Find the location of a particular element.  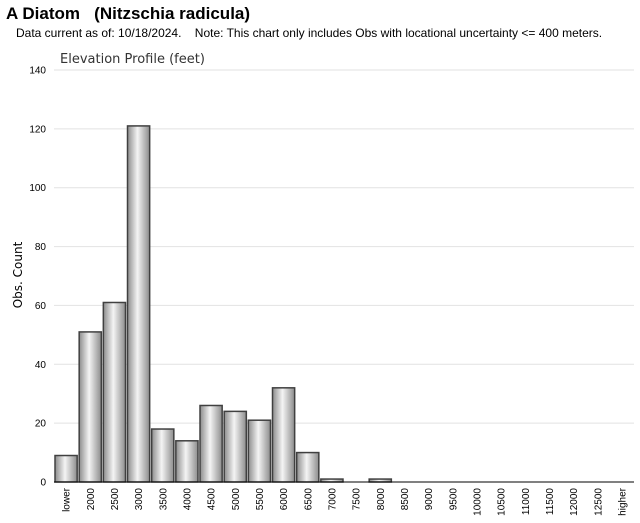

x-tick-label: 5500 is located at coordinates (260, 499).